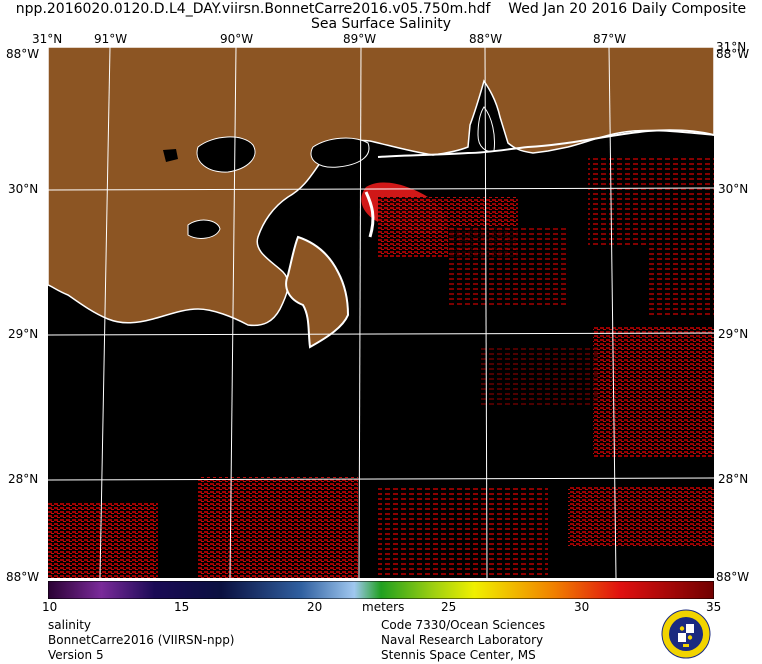  I want to click on colorbar-tick-20: 20, so click(315, 607).